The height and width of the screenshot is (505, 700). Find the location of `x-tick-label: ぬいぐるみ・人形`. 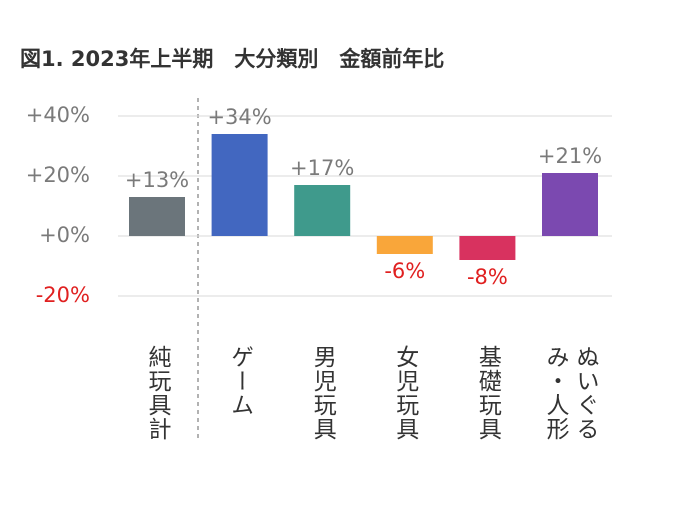

x-tick-label: ぬいぐるみ・人形 is located at coordinates (570, 393).